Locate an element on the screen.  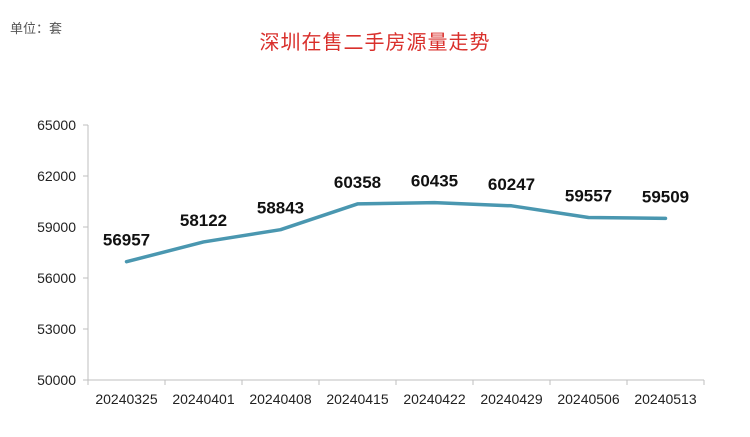
x-tick-label: 20240429 is located at coordinates (511, 399).